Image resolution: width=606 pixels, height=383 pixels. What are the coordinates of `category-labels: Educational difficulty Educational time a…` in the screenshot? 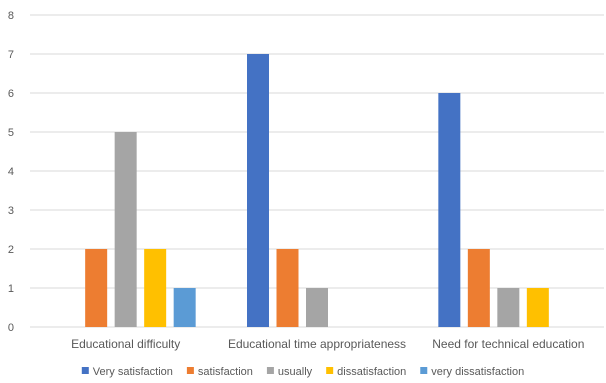 It's located at (327, 344).